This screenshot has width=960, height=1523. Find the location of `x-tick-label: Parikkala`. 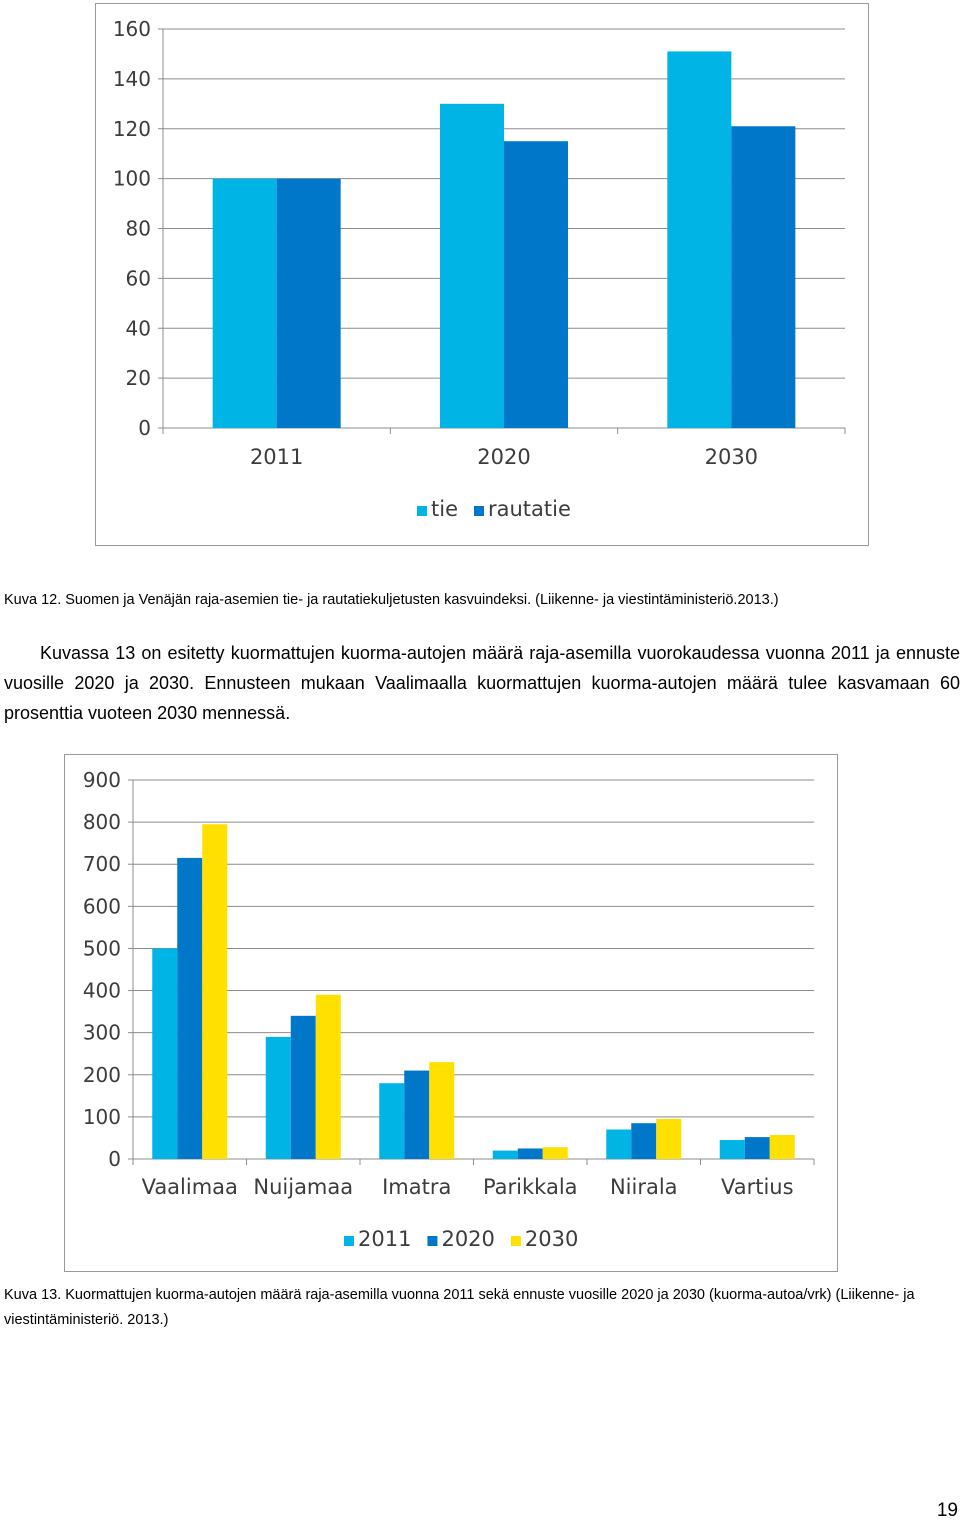

x-tick-label: Parikkala is located at coordinates (530, 1187).